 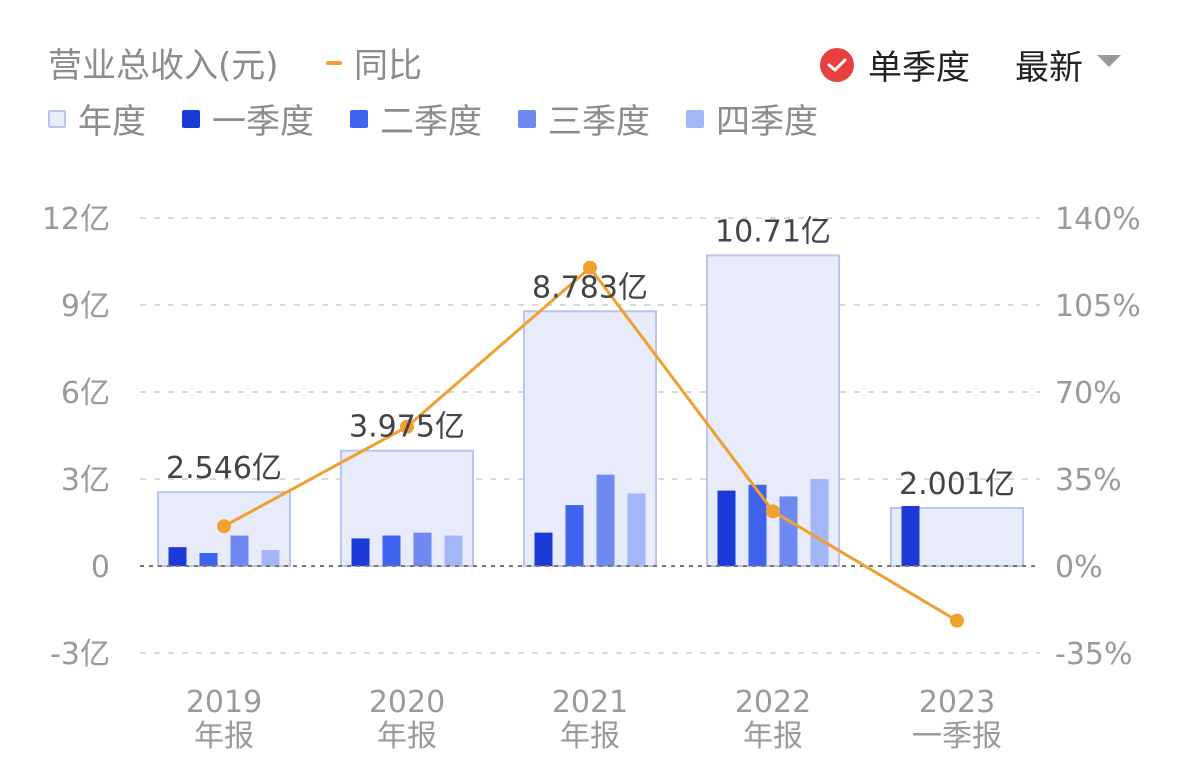 What do you see at coordinates (544, 520) in the screenshot?
I see `quarter-bars` at bounding box center [544, 520].